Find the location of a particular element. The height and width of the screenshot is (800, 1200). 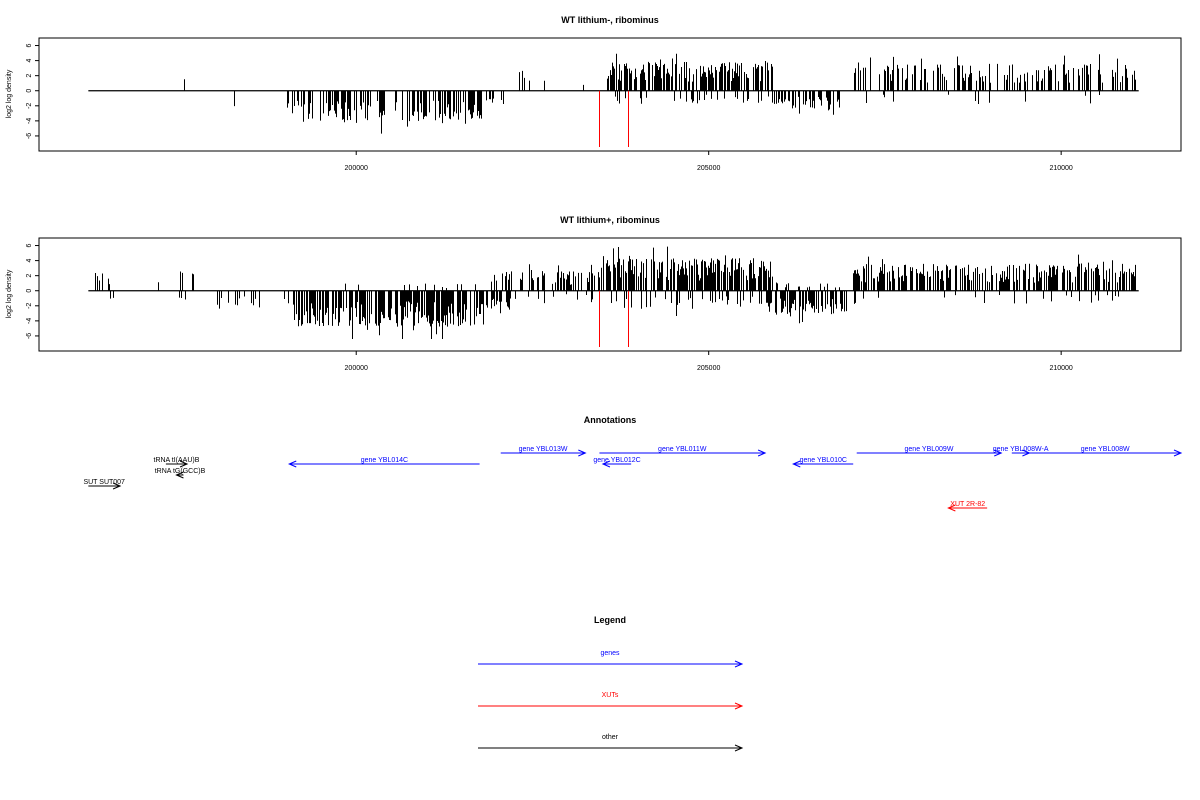

feature: gene YBL009W is located at coordinates (929, 451).